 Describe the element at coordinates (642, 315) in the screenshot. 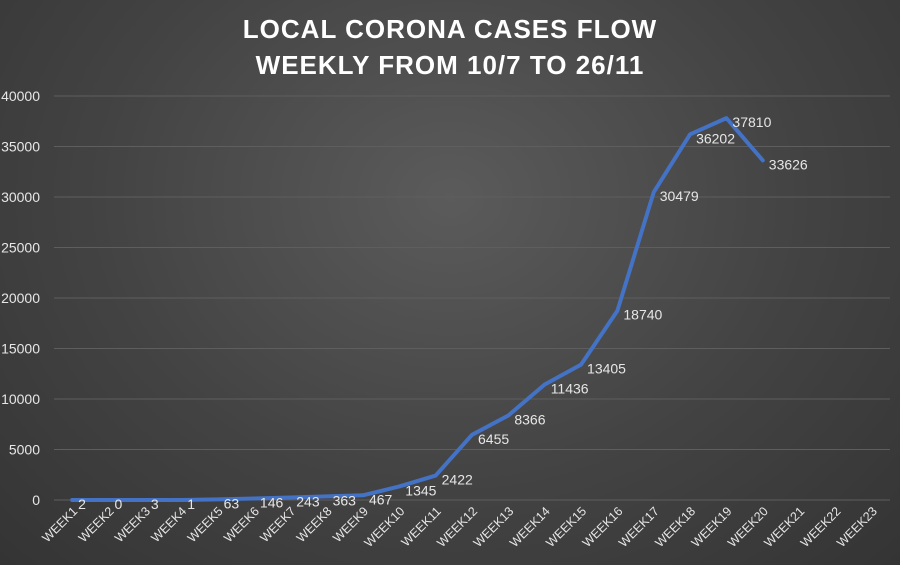

I see `data-label: 18740` at that location.